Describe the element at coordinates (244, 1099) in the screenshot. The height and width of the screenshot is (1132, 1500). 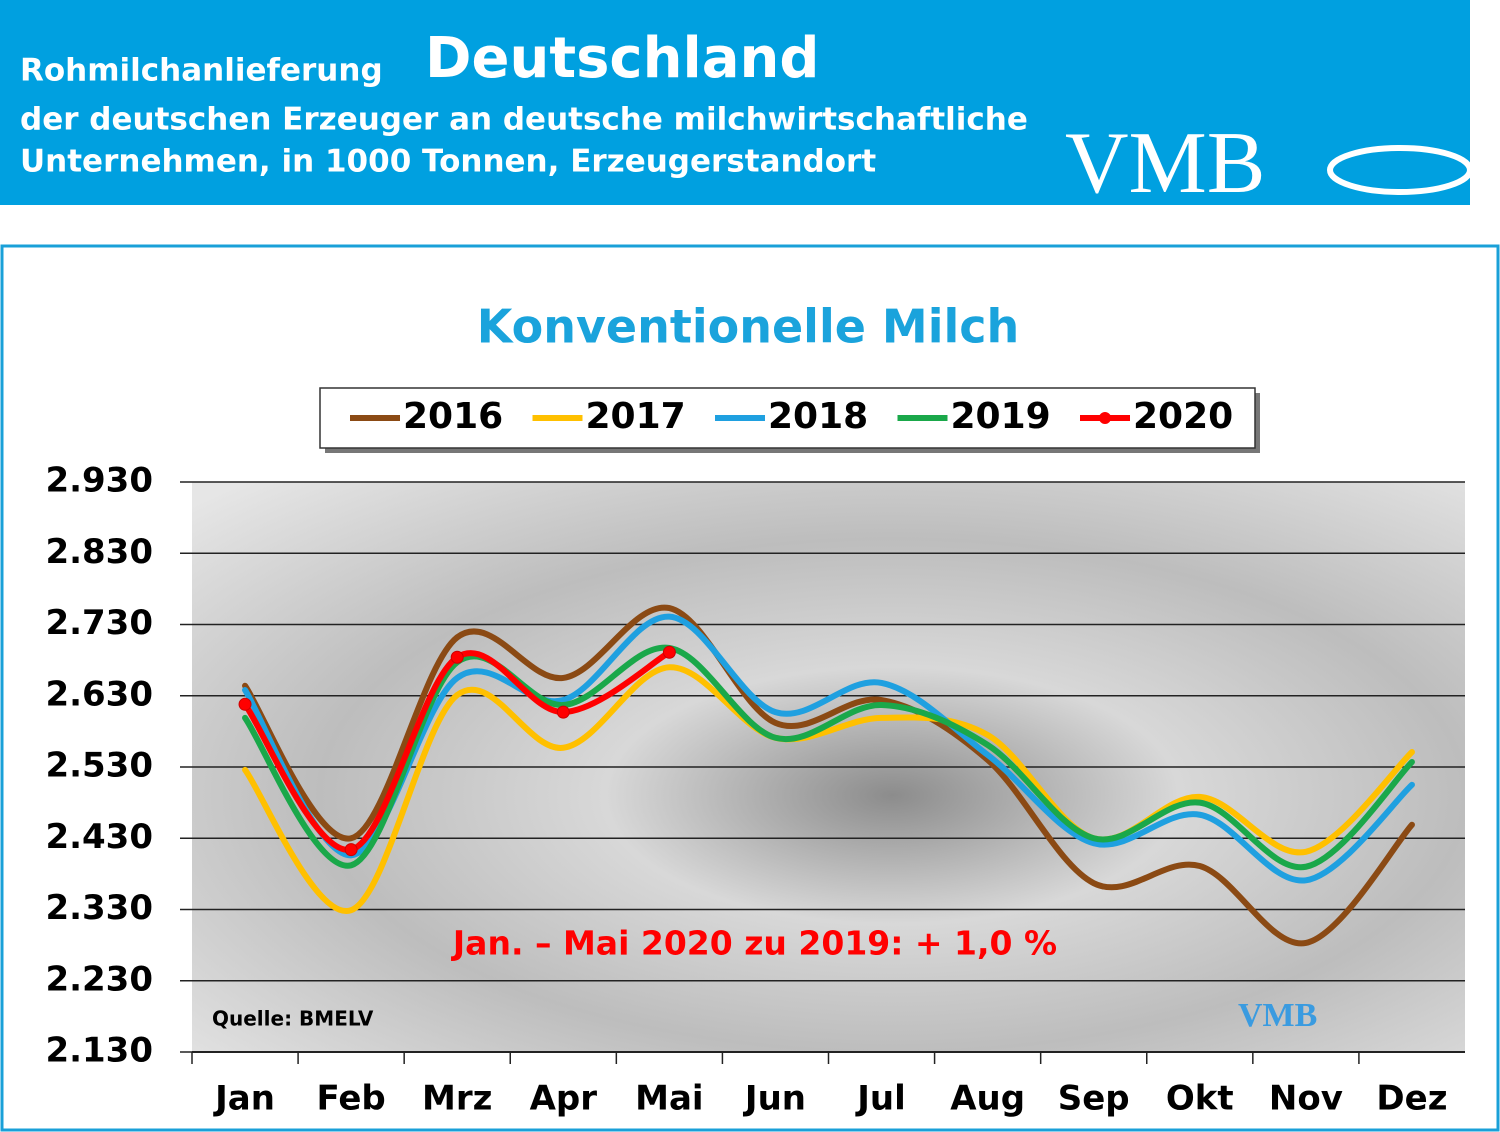
I see `x-tick-label: Jan` at that location.